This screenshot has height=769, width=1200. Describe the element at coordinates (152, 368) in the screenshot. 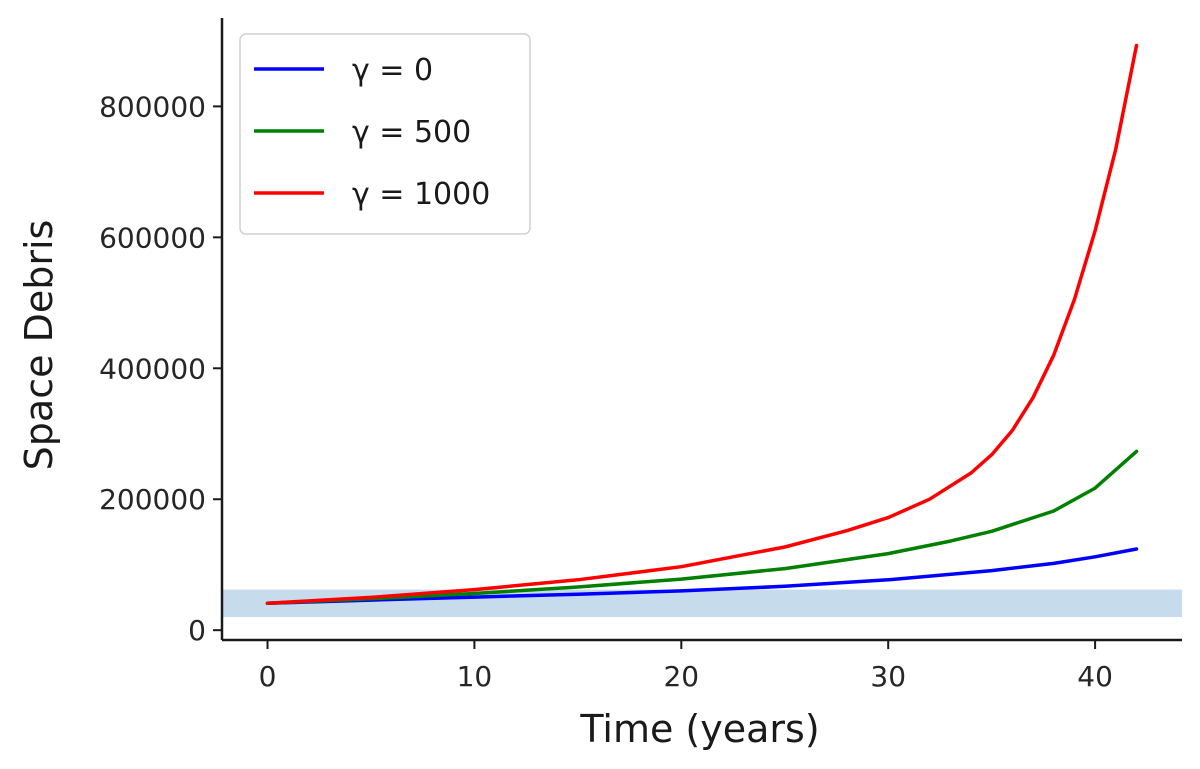

I see `y-tick-label: 400000` at that location.